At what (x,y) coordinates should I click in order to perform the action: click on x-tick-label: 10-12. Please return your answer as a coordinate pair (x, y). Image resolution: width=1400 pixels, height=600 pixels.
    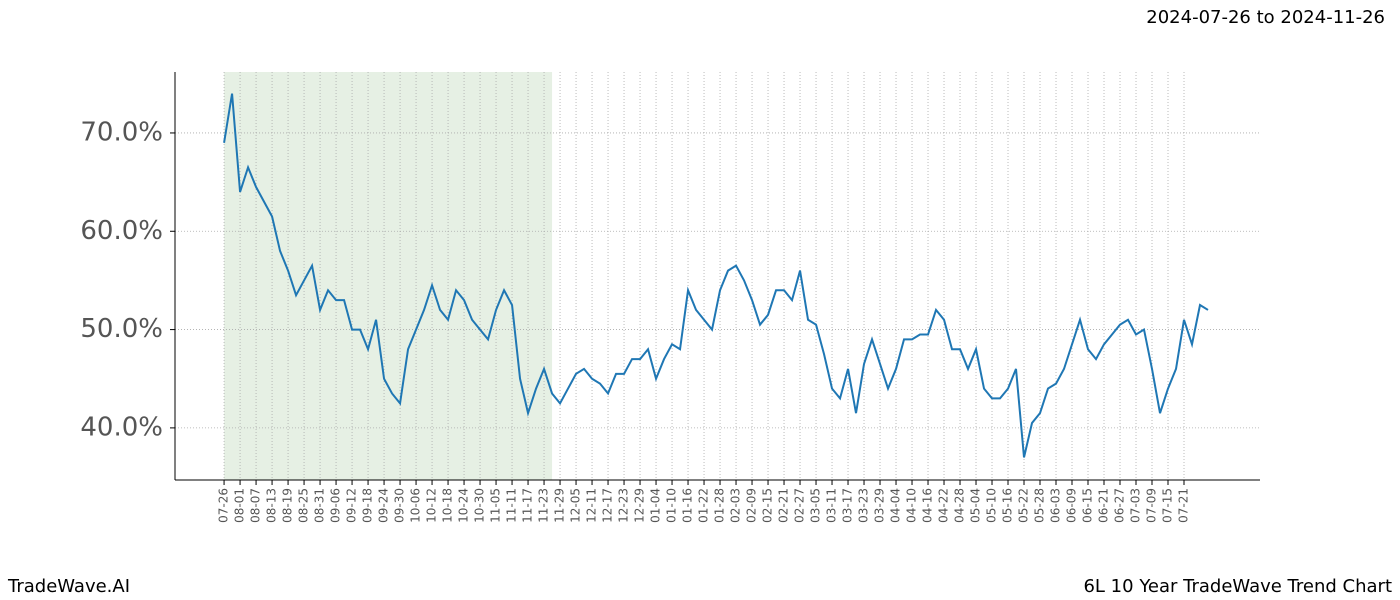
    Looking at the image, I should click on (432, 505).